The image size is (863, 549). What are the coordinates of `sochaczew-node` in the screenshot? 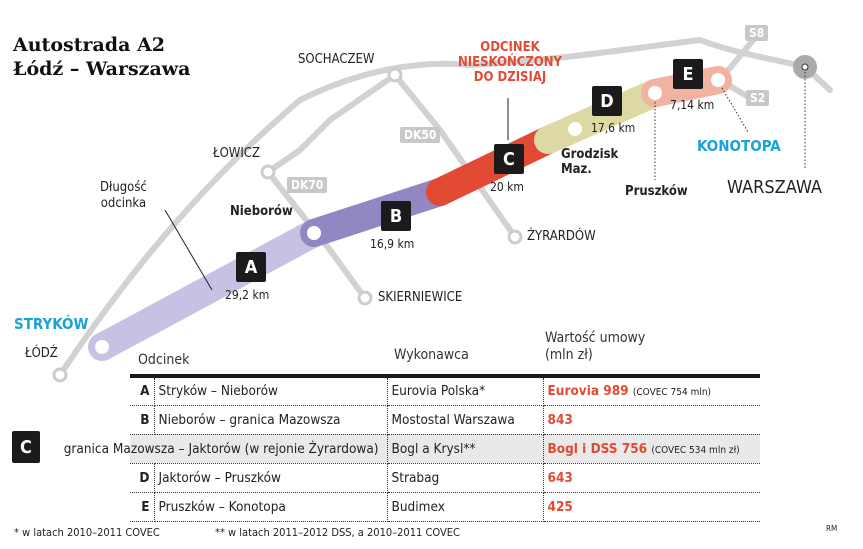 It's located at (395, 75).